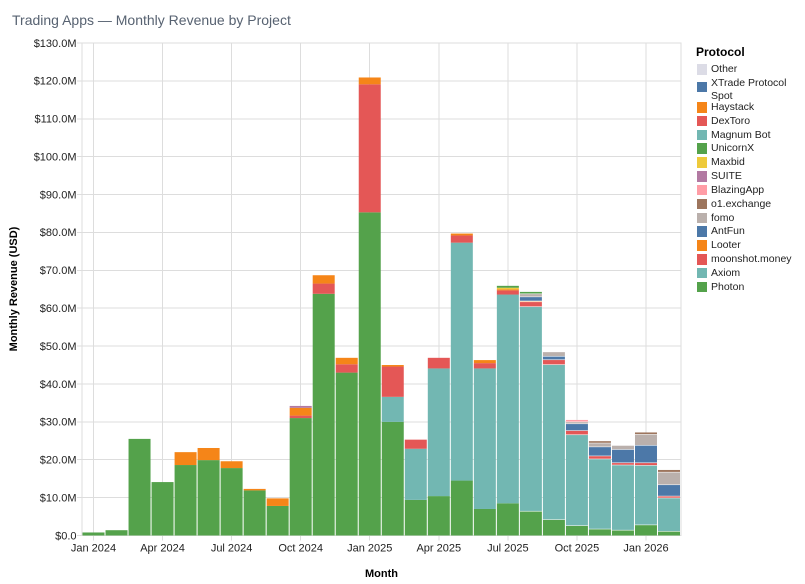 The image size is (805, 584). Describe the element at coordinates (58, 385) in the screenshot. I see `svg-text: $40.0M` at that location.